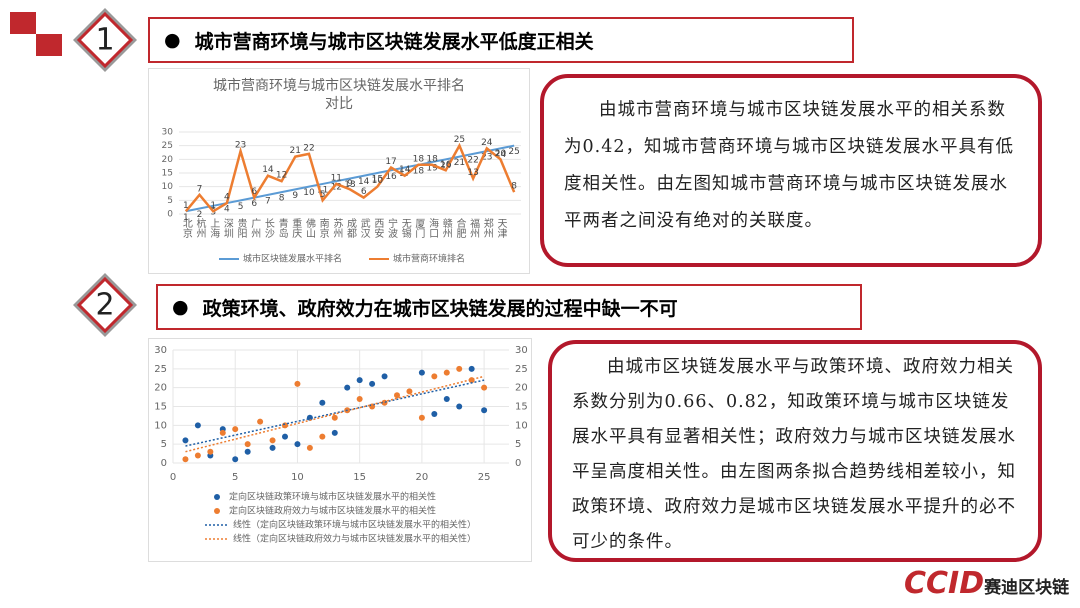 Image resolution: width=1080 pixels, height=608 pixels. I want to click on x-tick-label: 西安, so click(378, 228).